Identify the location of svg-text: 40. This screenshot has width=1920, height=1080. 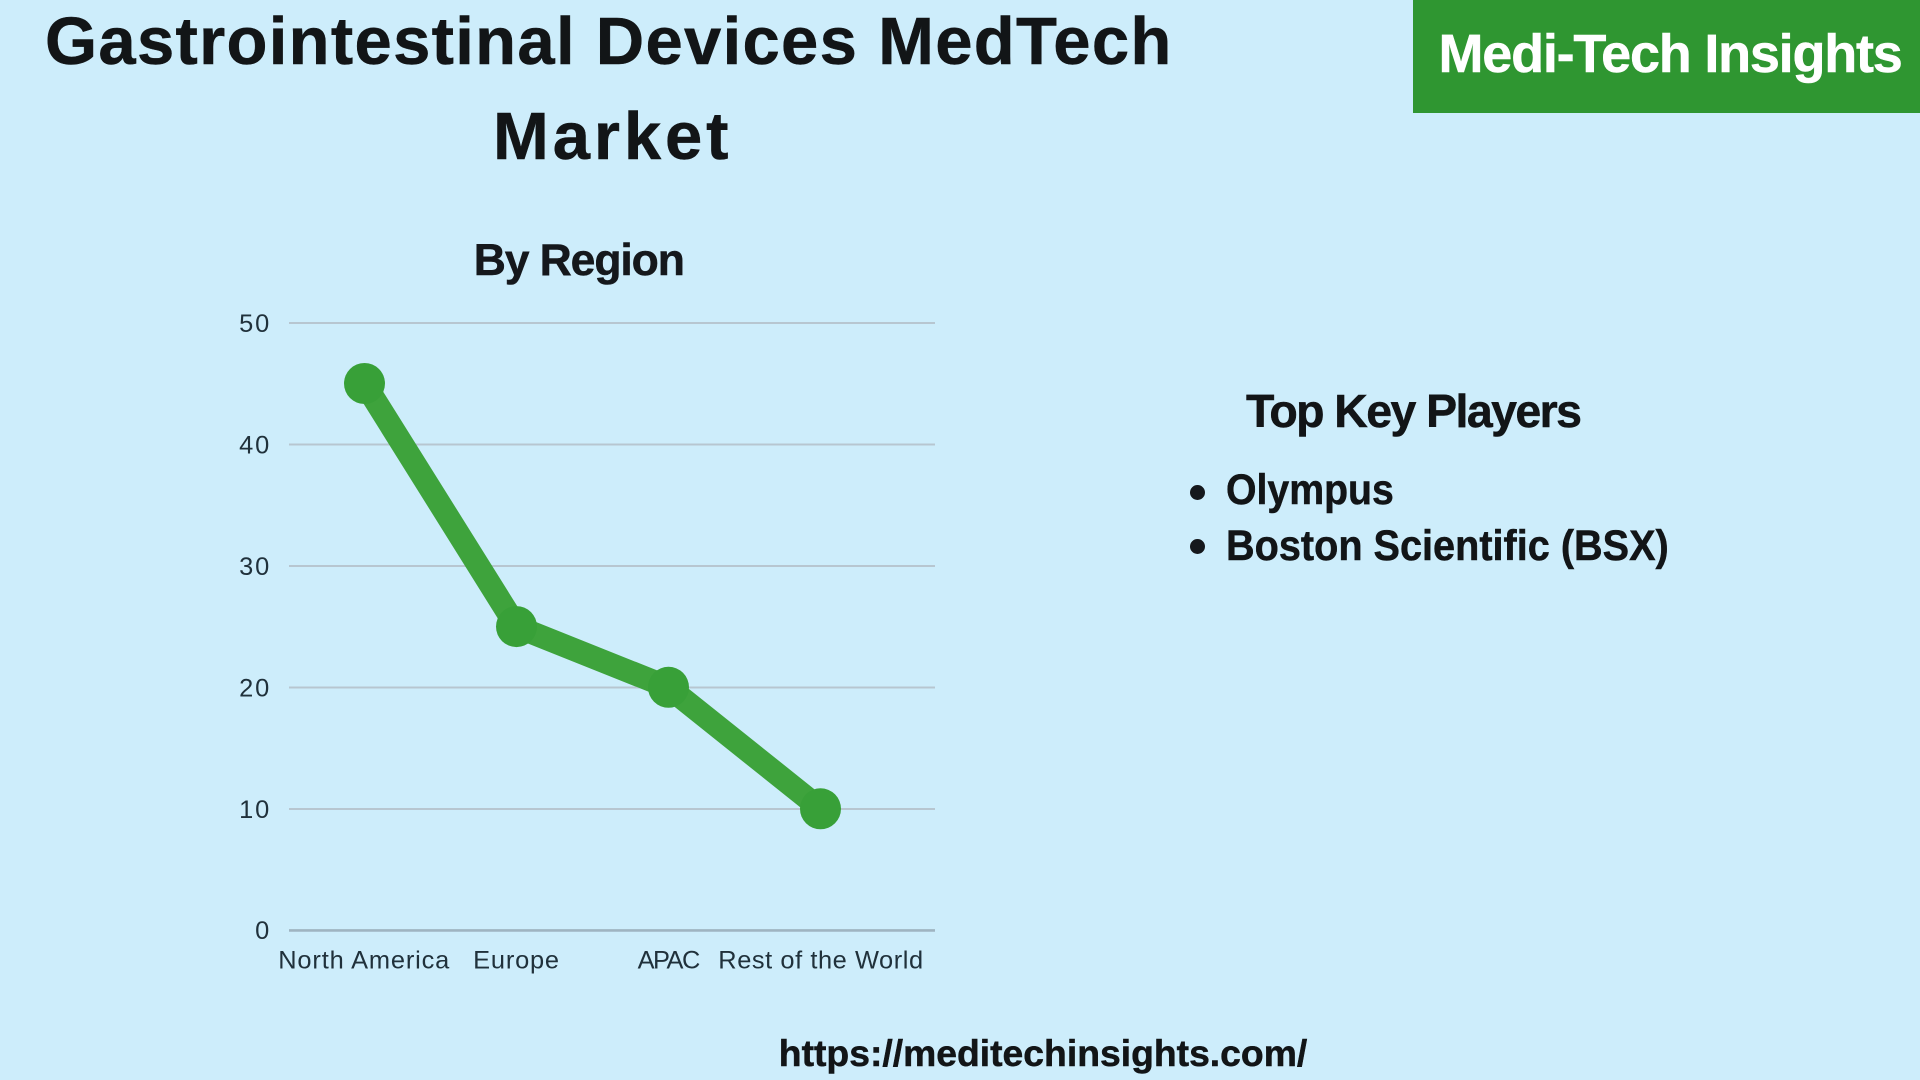
(255, 445).